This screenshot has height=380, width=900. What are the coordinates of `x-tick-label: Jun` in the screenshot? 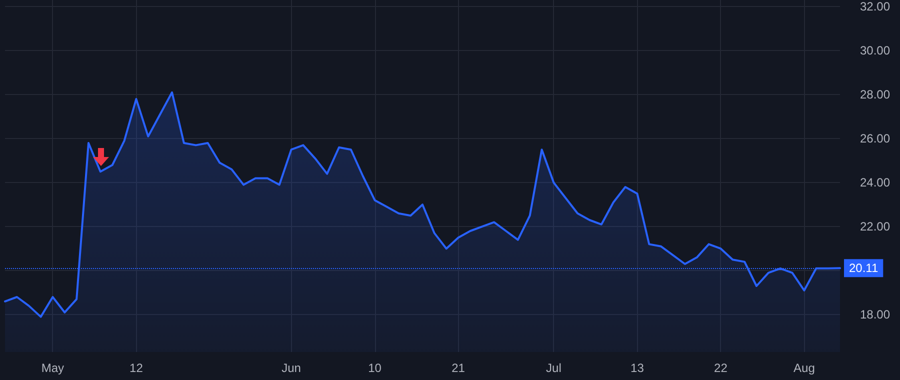 It's located at (291, 368).